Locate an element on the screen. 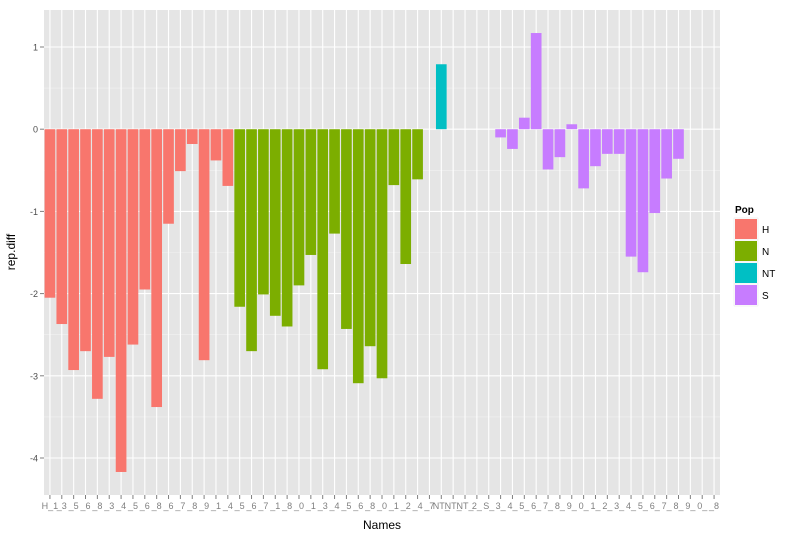 The width and height of the screenshot is (811, 543). y-tick-label: -3 is located at coordinates (34, 376).